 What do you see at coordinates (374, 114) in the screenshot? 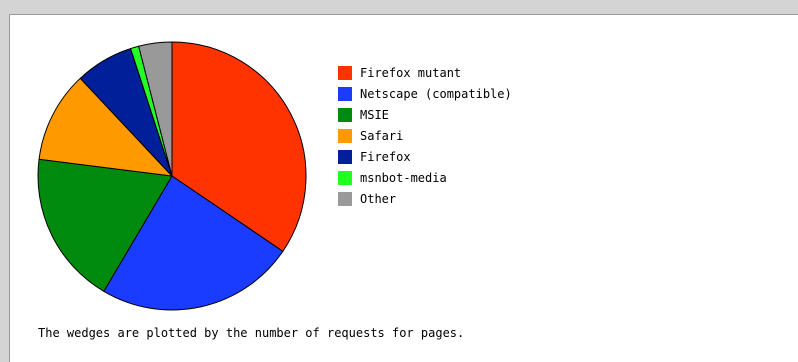
I see `legend-label: MSIE` at bounding box center [374, 114].